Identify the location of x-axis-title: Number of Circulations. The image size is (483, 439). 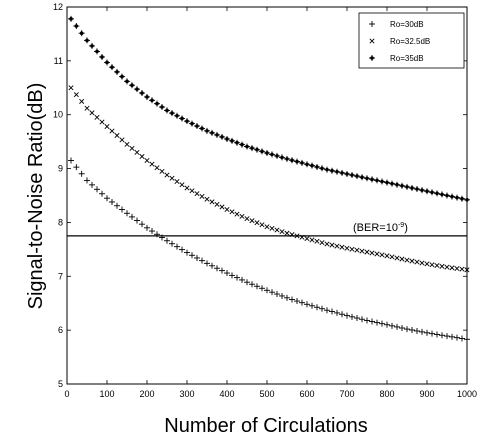
(265, 426).